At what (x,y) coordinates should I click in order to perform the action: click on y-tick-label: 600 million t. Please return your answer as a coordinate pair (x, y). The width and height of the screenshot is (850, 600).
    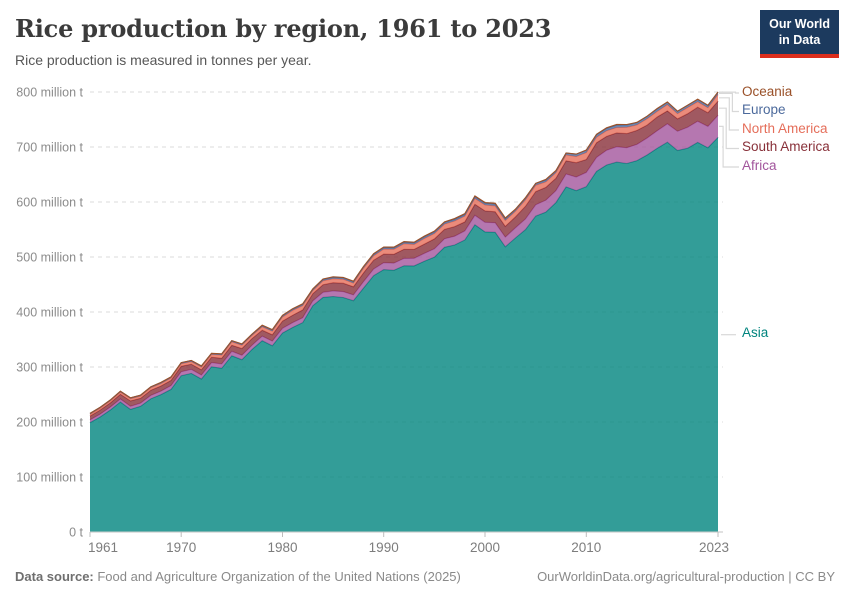
    Looking at the image, I should click on (49, 203).